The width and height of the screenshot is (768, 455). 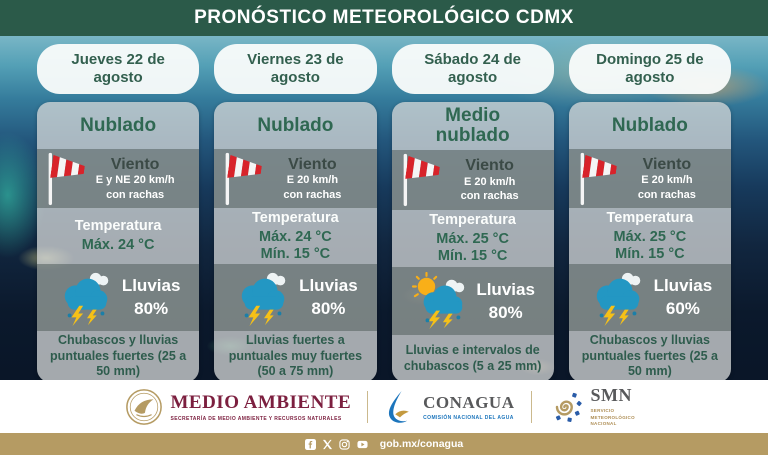 I want to click on date-pill: Viernes 23 de agosto, so click(x=295, y=69).